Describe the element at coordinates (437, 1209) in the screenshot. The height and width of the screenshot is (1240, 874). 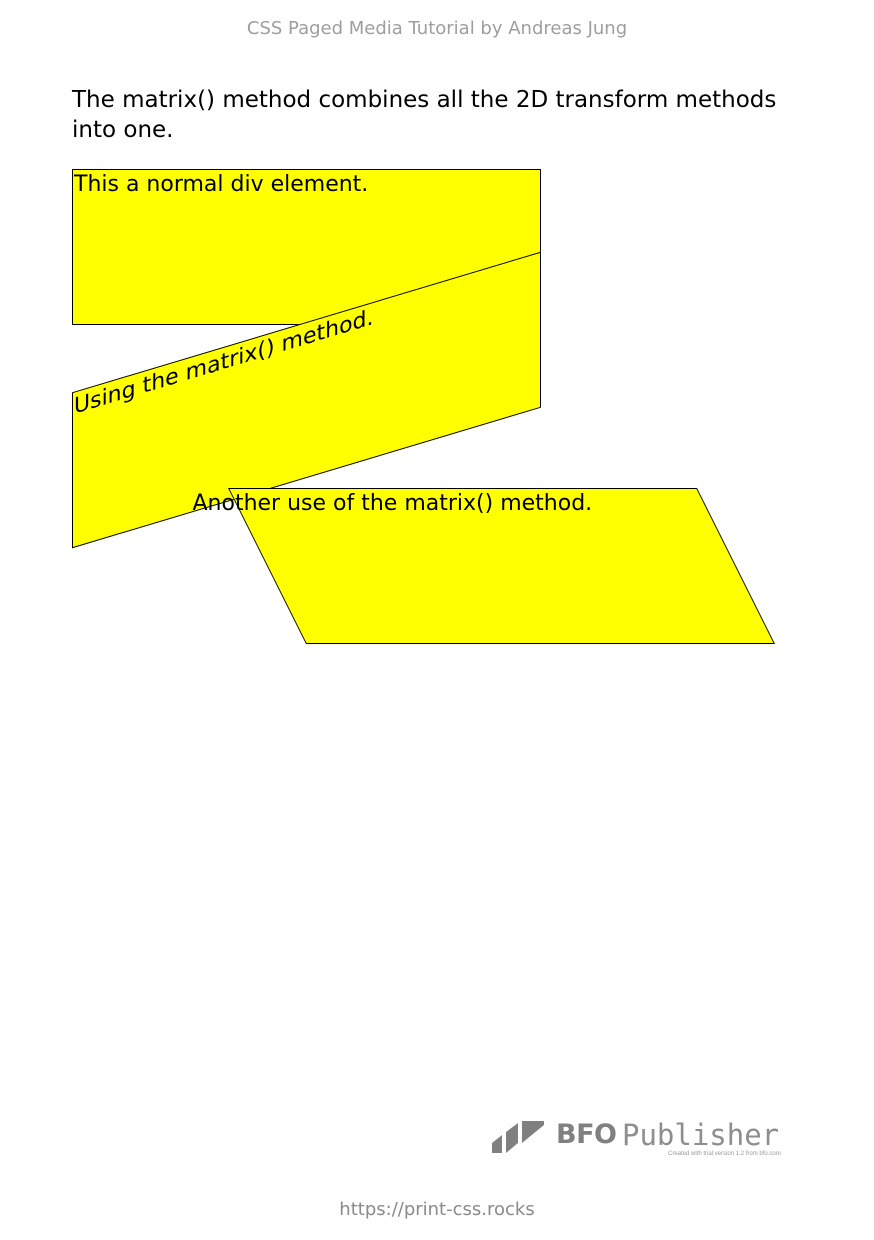
I see `page-footer-url: https://print-css.rocks` at that location.